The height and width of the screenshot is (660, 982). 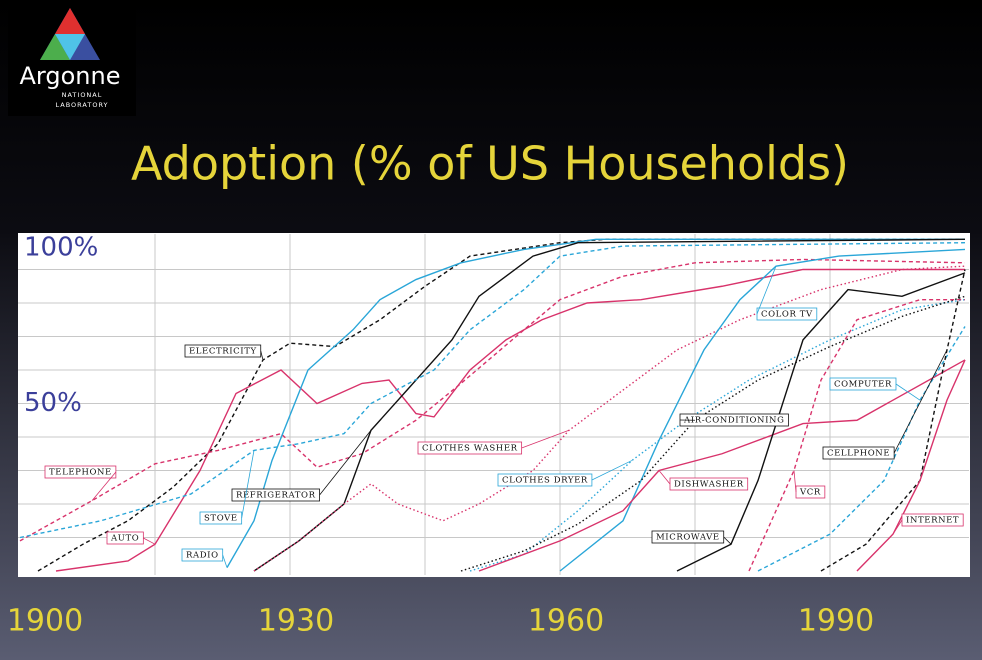 What do you see at coordinates (276, 496) in the screenshot?
I see `series-label: REFRIGERATOR` at bounding box center [276, 496].